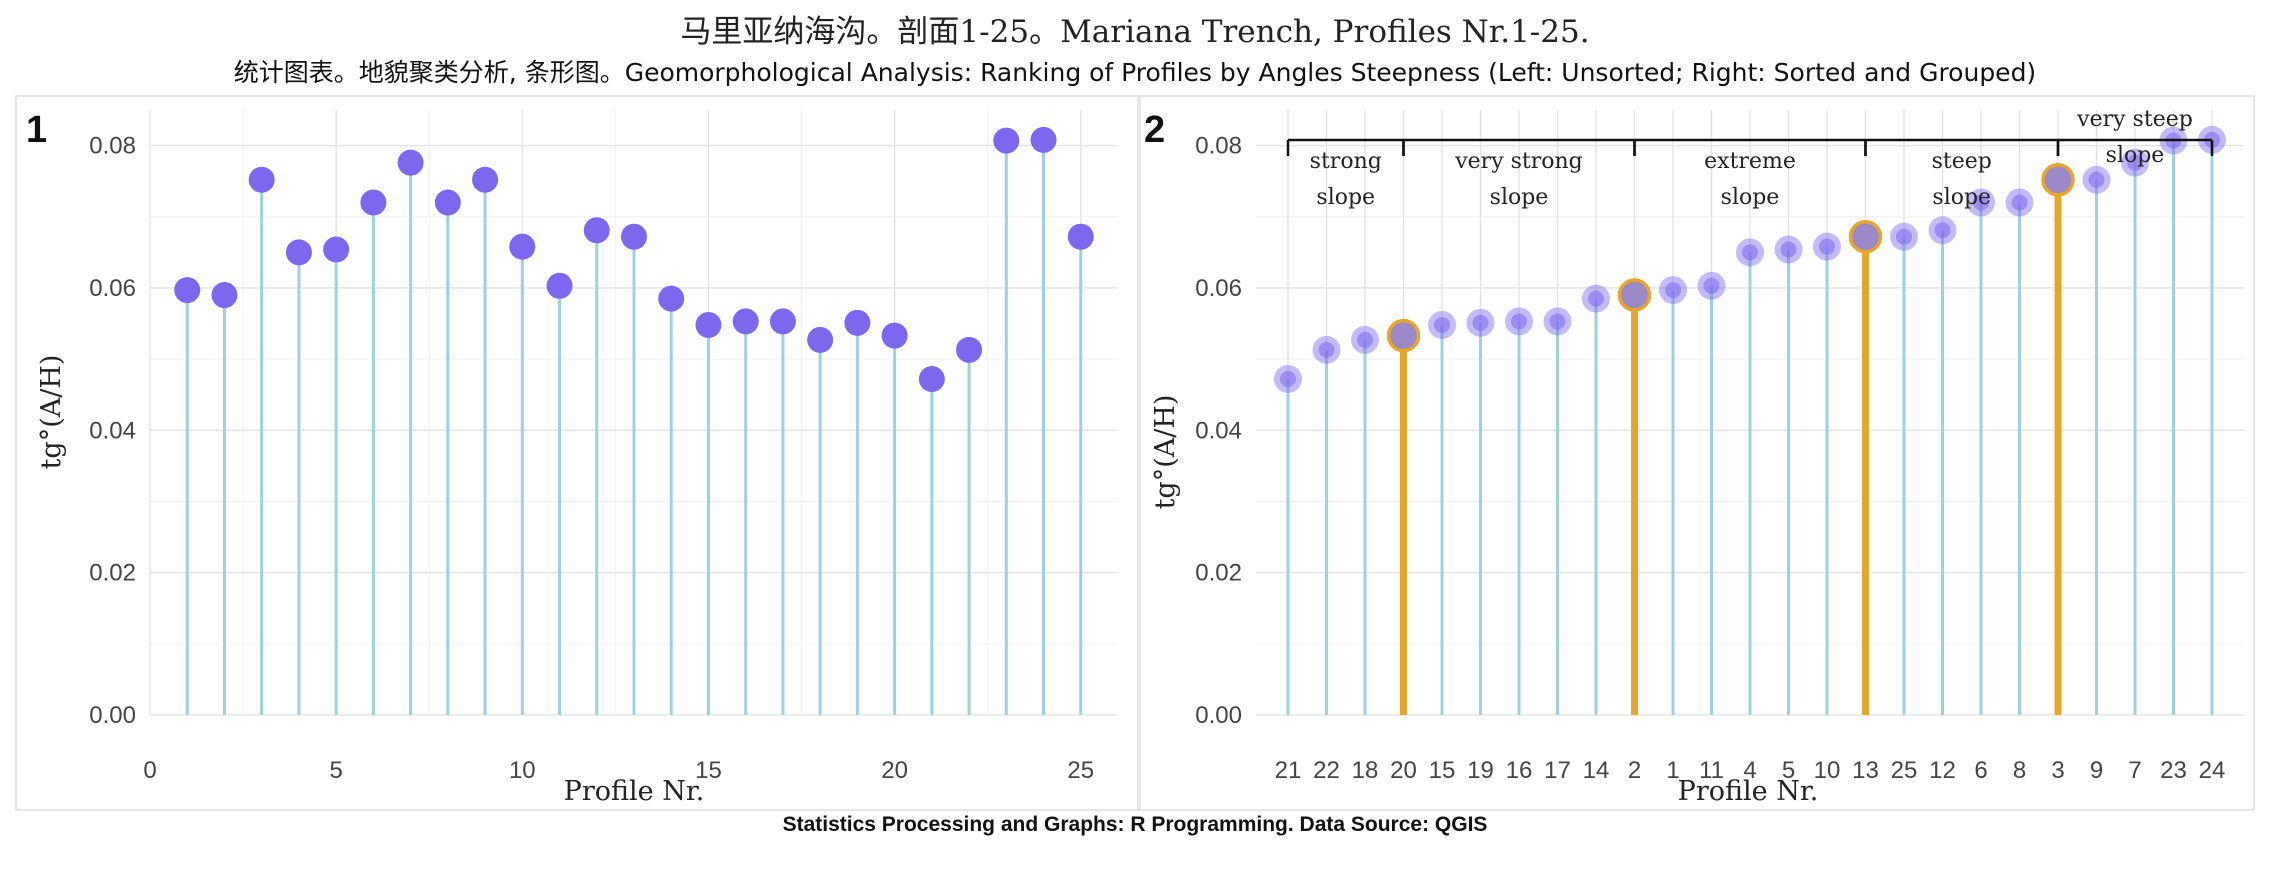 The width and height of the screenshot is (2270, 890). What do you see at coordinates (634, 791) in the screenshot?
I see `panel-1-x-axis-label: Profile Nr.` at bounding box center [634, 791].